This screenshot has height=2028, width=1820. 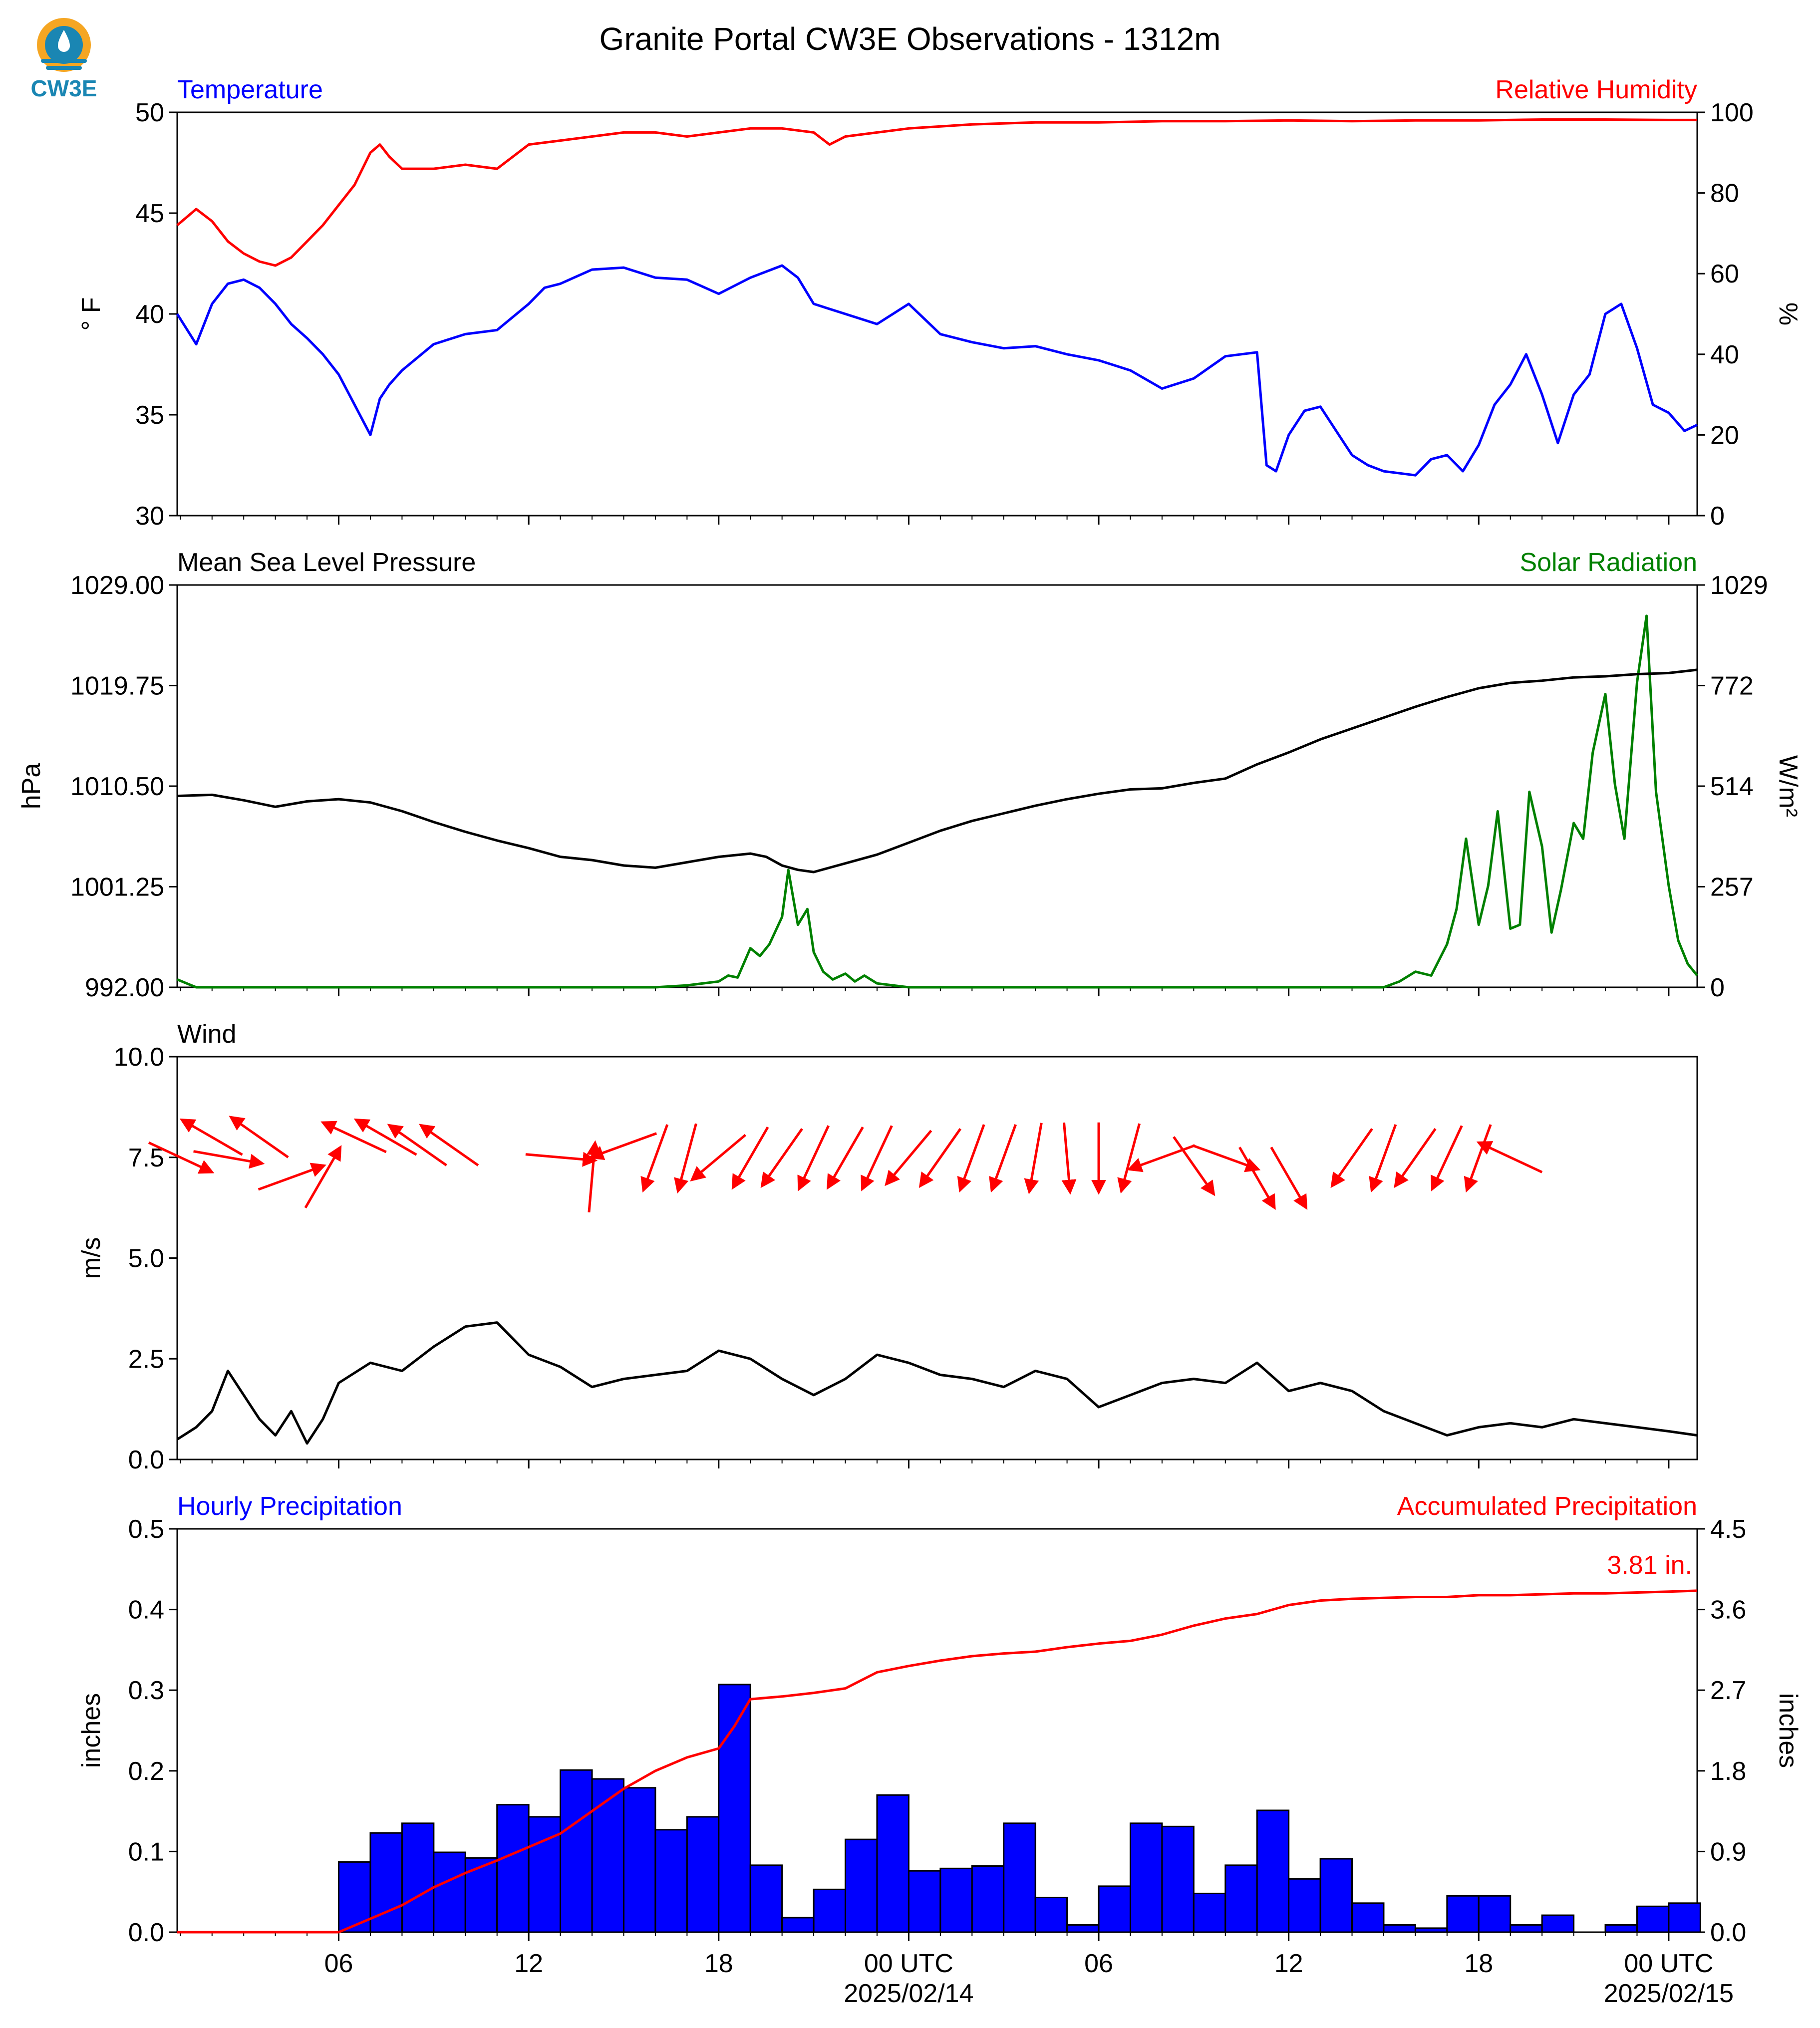 I want to click on pressure-left-tick-label: 1019.75, so click(x=117, y=686).